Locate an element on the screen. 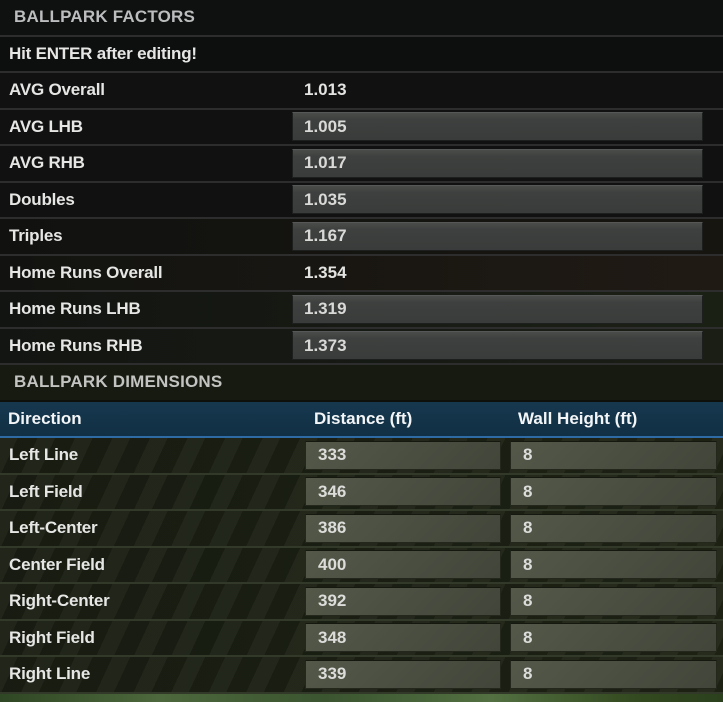 This screenshot has height=702, width=723. avg-overall-value: 1.013 is located at coordinates (325, 90).